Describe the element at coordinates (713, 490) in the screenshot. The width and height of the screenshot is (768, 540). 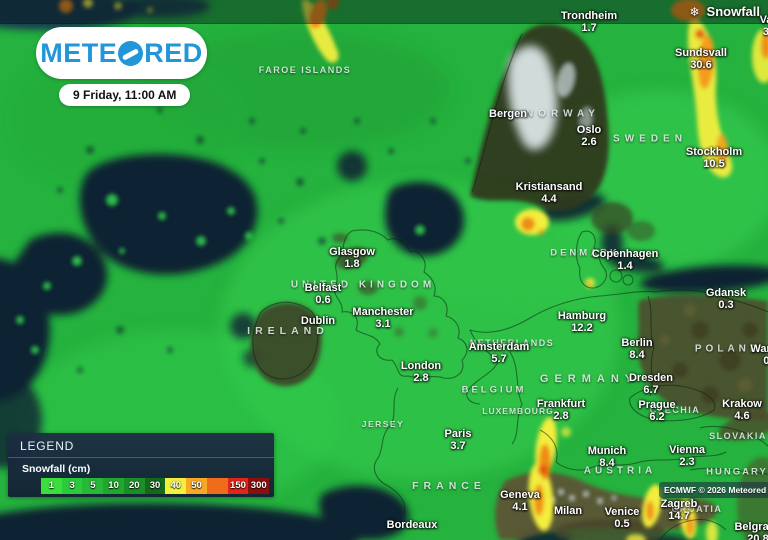
I see `attribution: ECMWF © 2026 Meteored` at that location.